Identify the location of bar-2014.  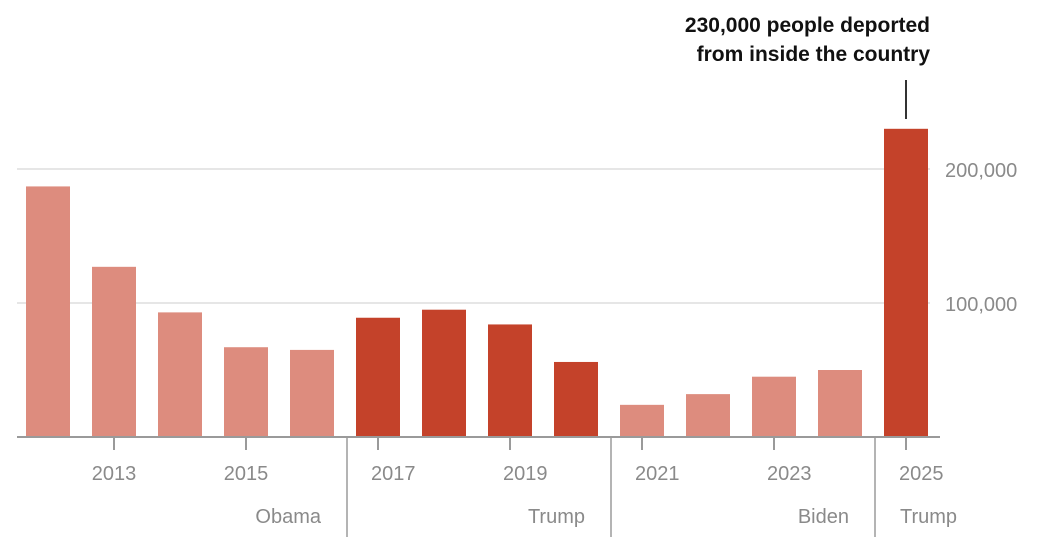
(180, 374).